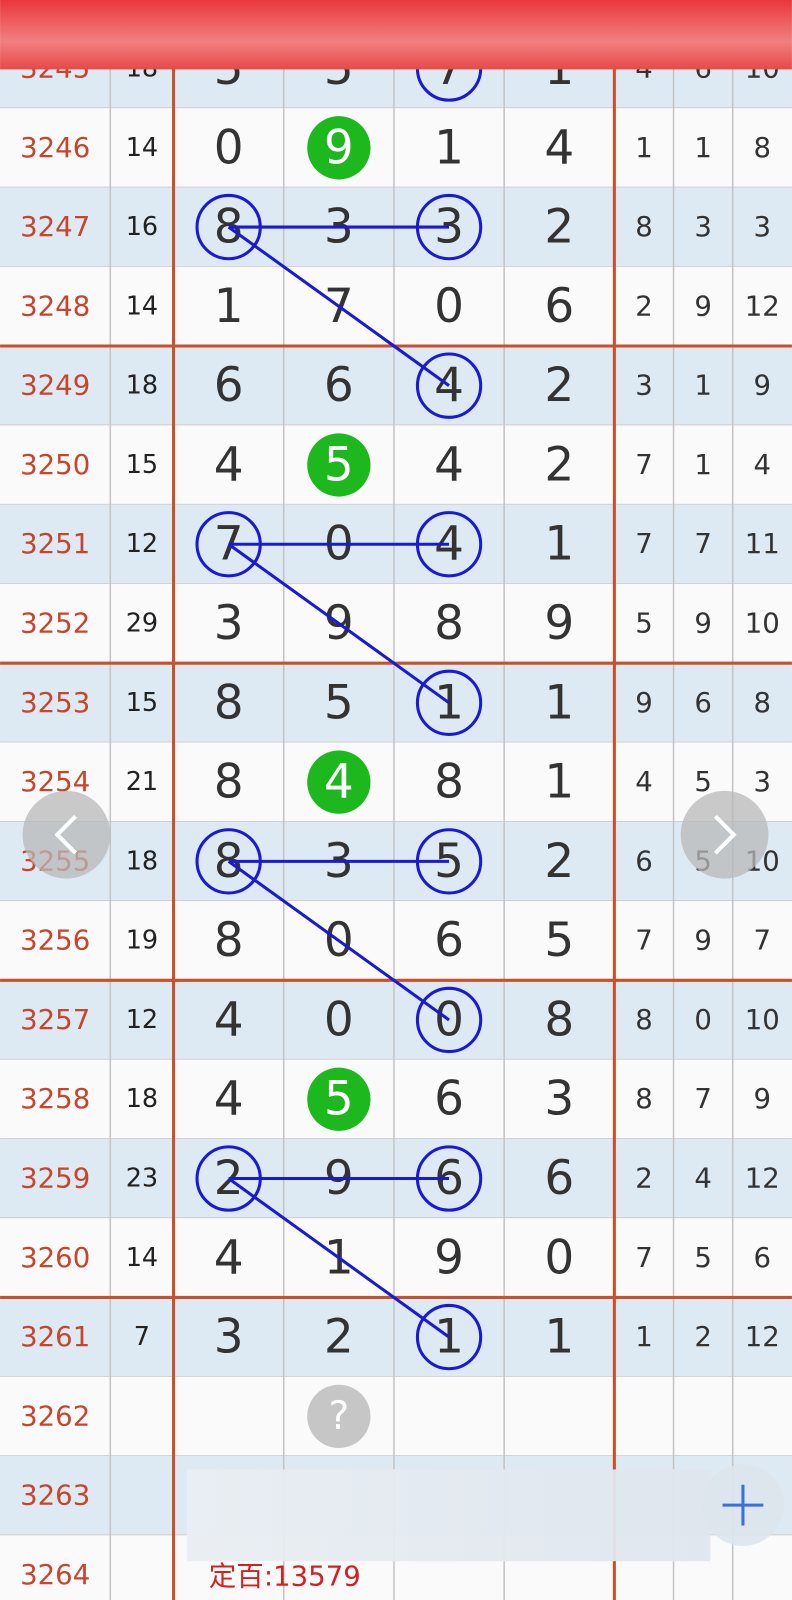 The height and width of the screenshot is (1600, 792). What do you see at coordinates (55, 941) in the screenshot?
I see `period: 3256` at bounding box center [55, 941].